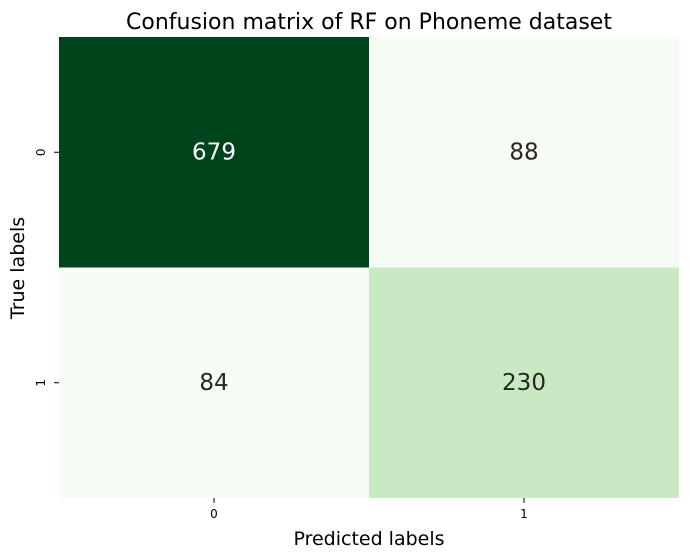 This screenshot has width=689, height=558. Describe the element at coordinates (41, 152) in the screenshot. I see `y-tick-label-0: 0` at that location.